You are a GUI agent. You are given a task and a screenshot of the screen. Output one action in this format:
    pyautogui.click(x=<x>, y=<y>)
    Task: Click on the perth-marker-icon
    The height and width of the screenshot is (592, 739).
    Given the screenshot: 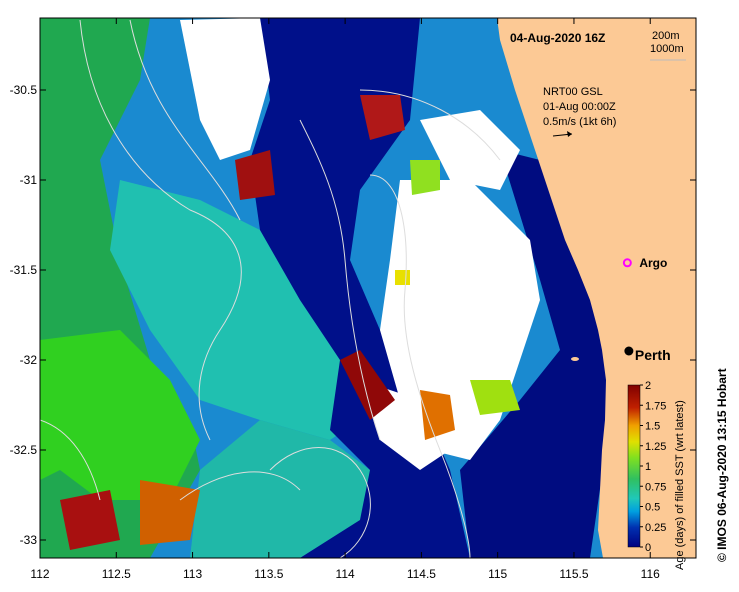 What is the action you would take?
    pyautogui.click(x=629, y=351)
    